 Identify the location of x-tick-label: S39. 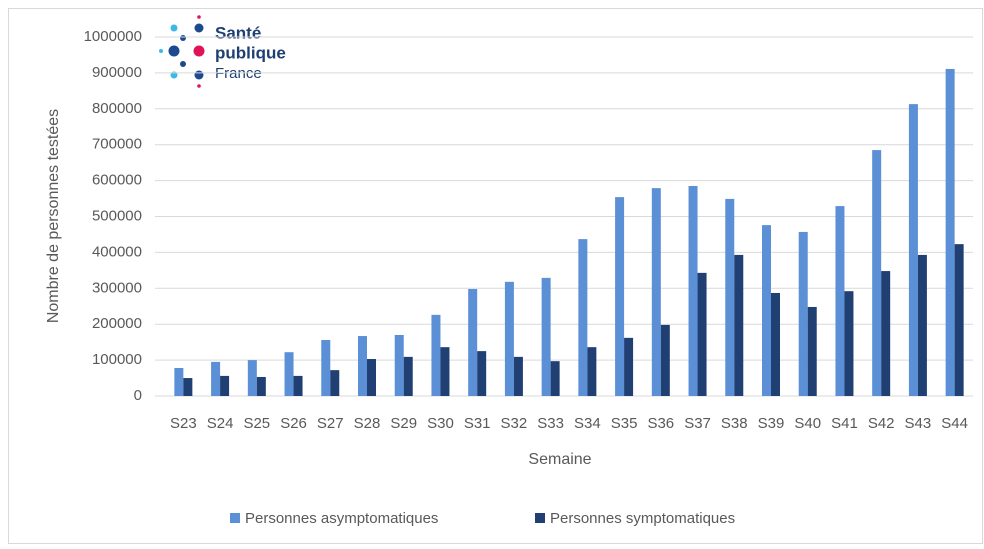
(771, 423).